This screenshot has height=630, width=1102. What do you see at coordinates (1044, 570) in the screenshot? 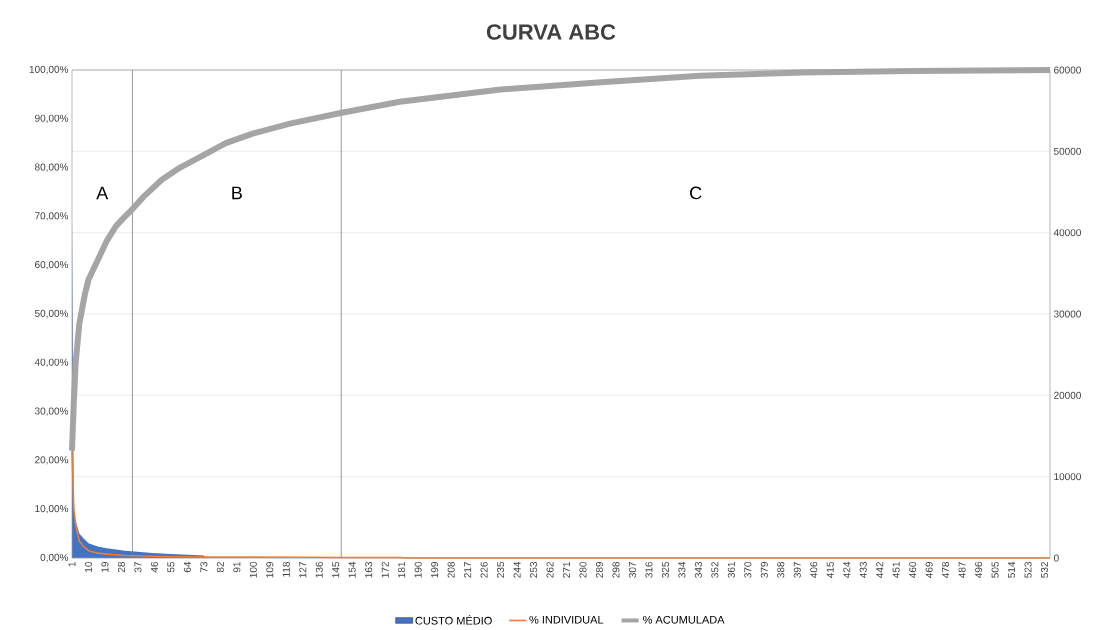
I see `x-tick-label: 532` at bounding box center [1044, 570].